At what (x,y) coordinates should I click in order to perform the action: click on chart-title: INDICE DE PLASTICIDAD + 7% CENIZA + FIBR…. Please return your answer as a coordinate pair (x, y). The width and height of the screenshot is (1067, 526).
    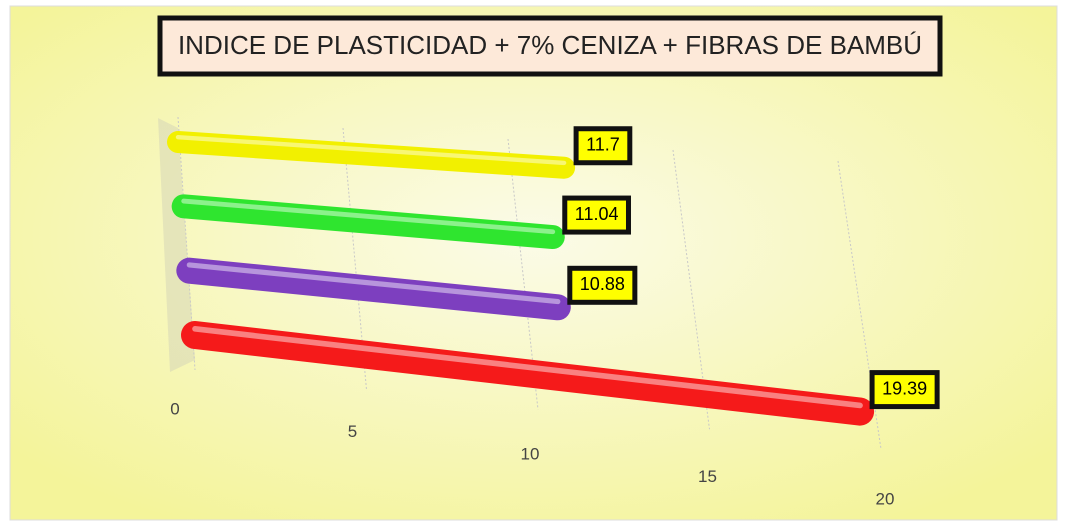
    Looking at the image, I should click on (550, 45).